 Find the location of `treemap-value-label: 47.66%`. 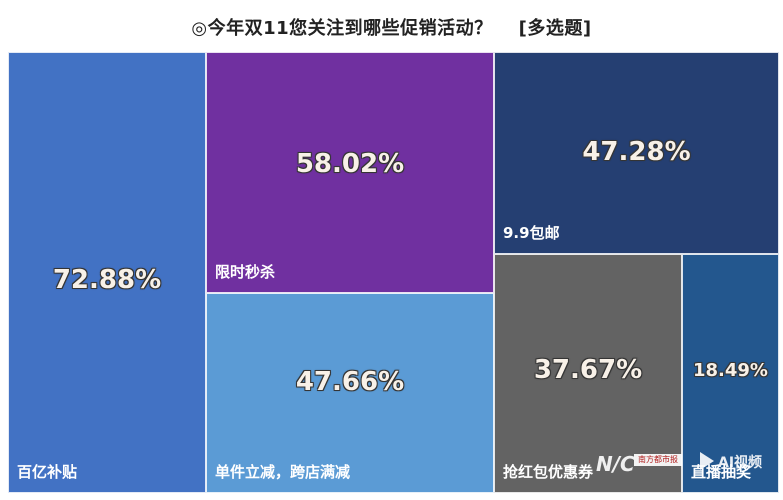

treemap-value-label: 47.66% is located at coordinates (350, 382).